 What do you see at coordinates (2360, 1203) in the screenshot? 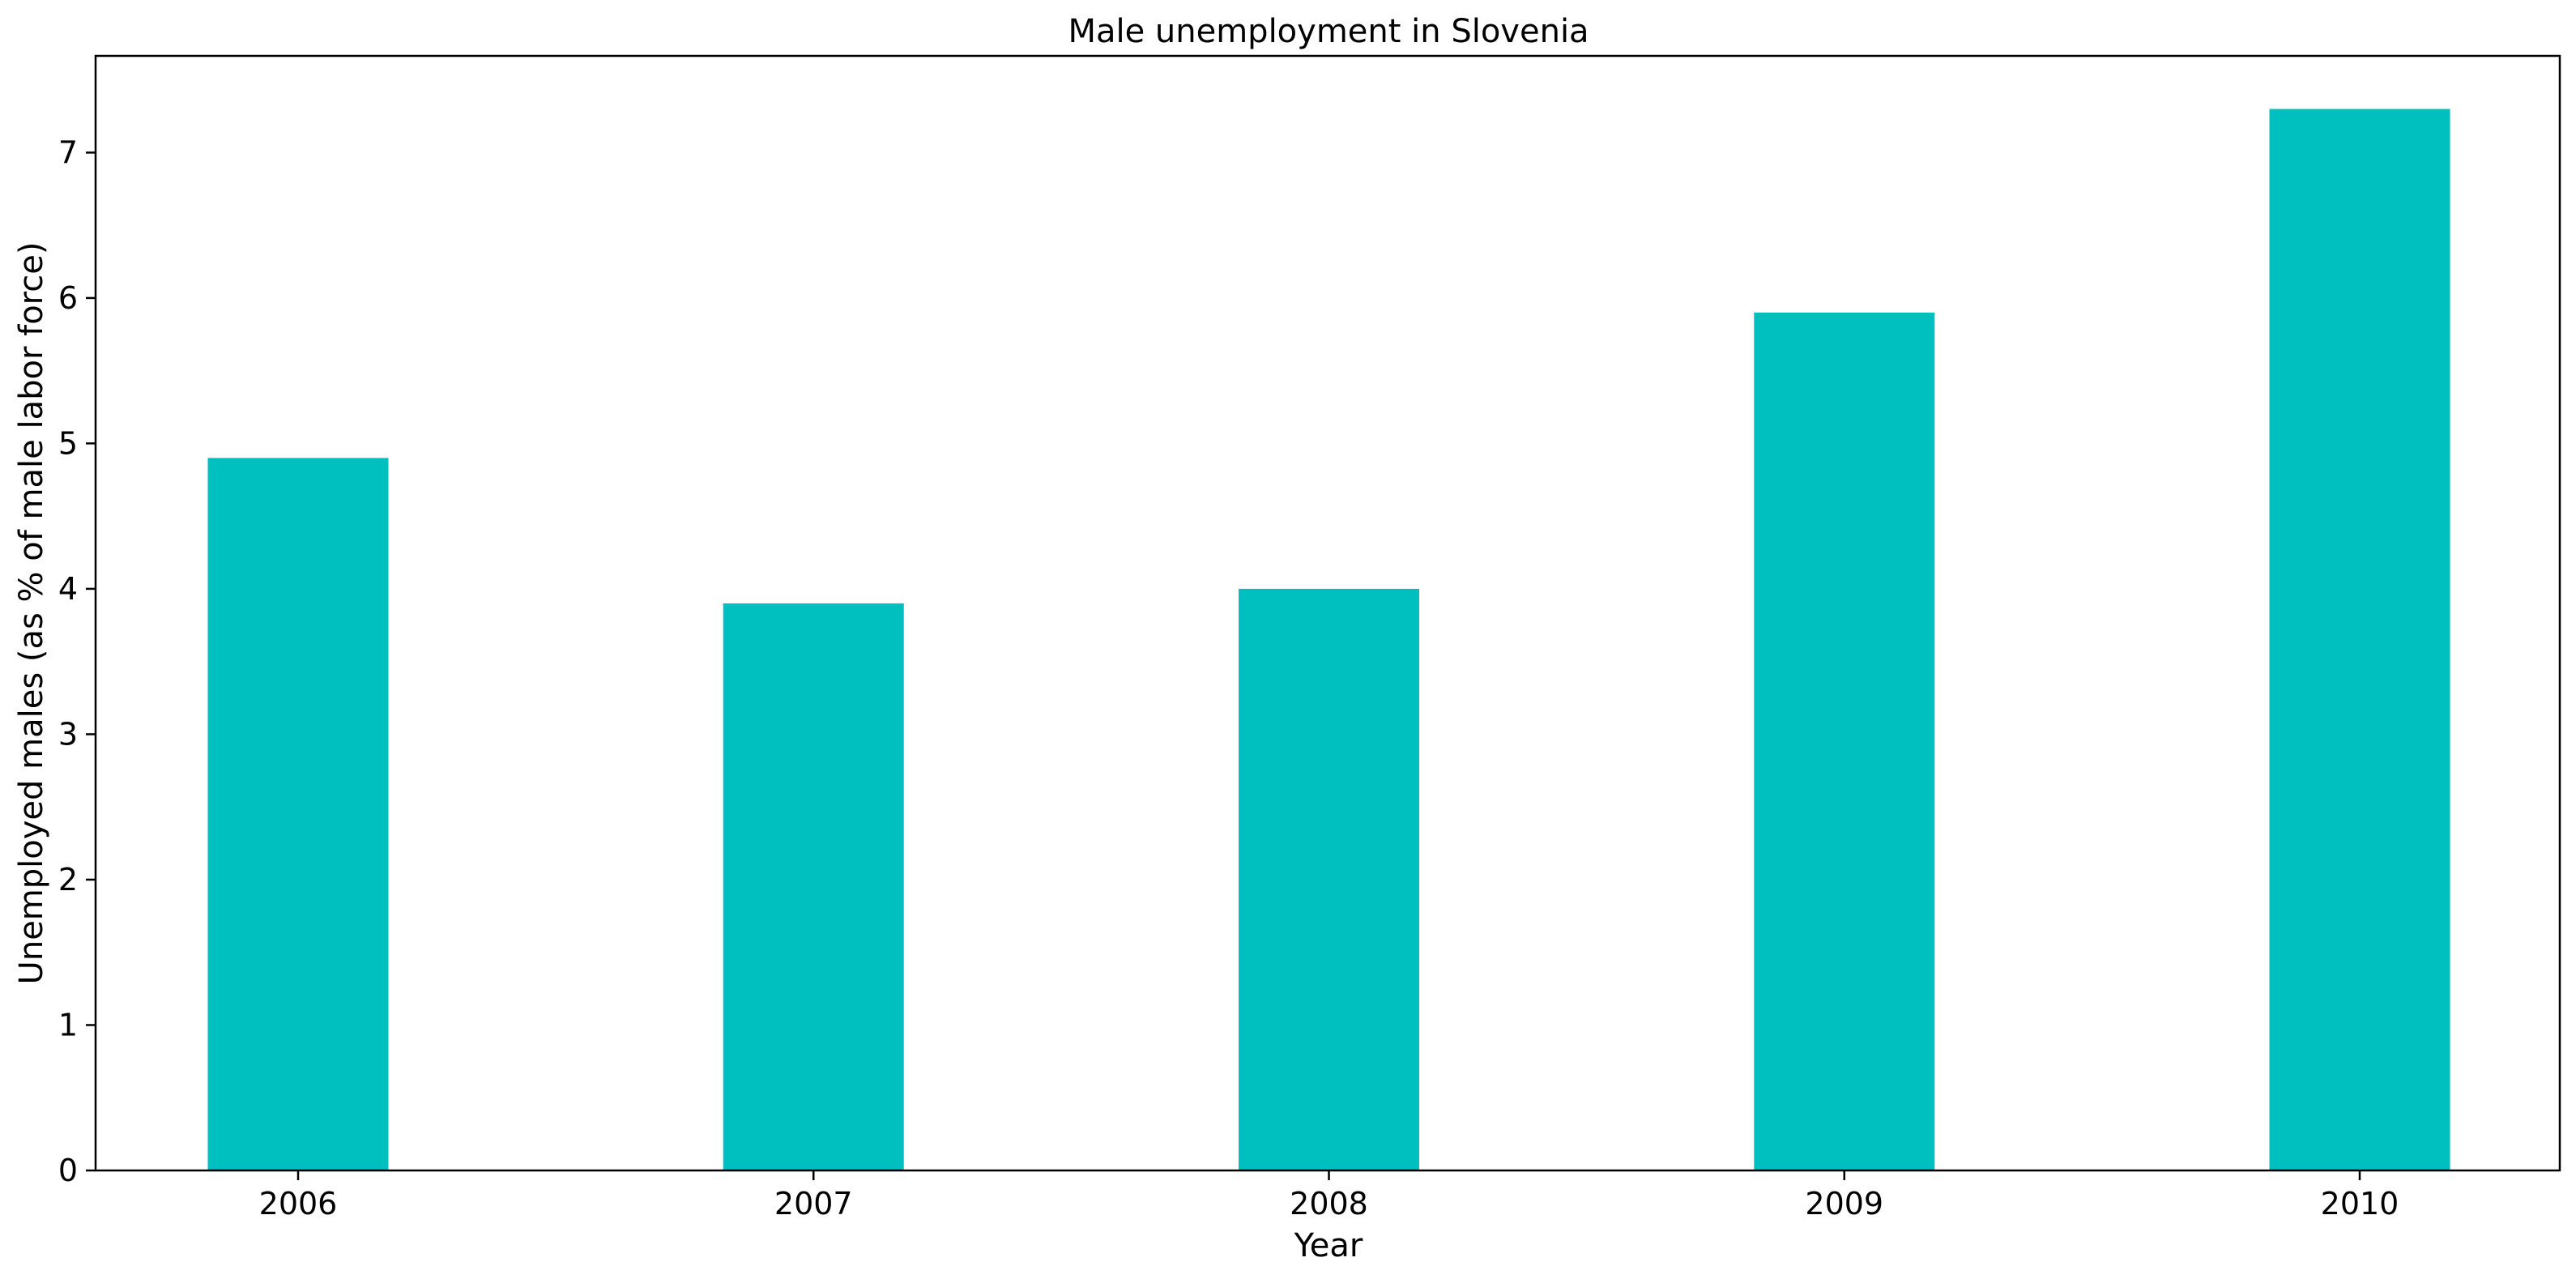
I see `x-tick-label: 2010` at bounding box center [2360, 1203].